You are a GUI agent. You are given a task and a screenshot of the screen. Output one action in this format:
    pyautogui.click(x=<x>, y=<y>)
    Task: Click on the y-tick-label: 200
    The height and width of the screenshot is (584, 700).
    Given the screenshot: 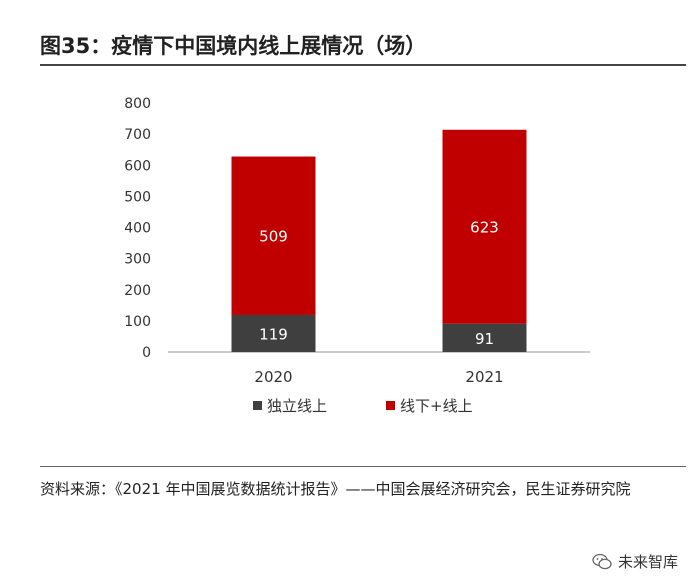 What is the action you would take?
    pyautogui.click(x=137, y=291)
    